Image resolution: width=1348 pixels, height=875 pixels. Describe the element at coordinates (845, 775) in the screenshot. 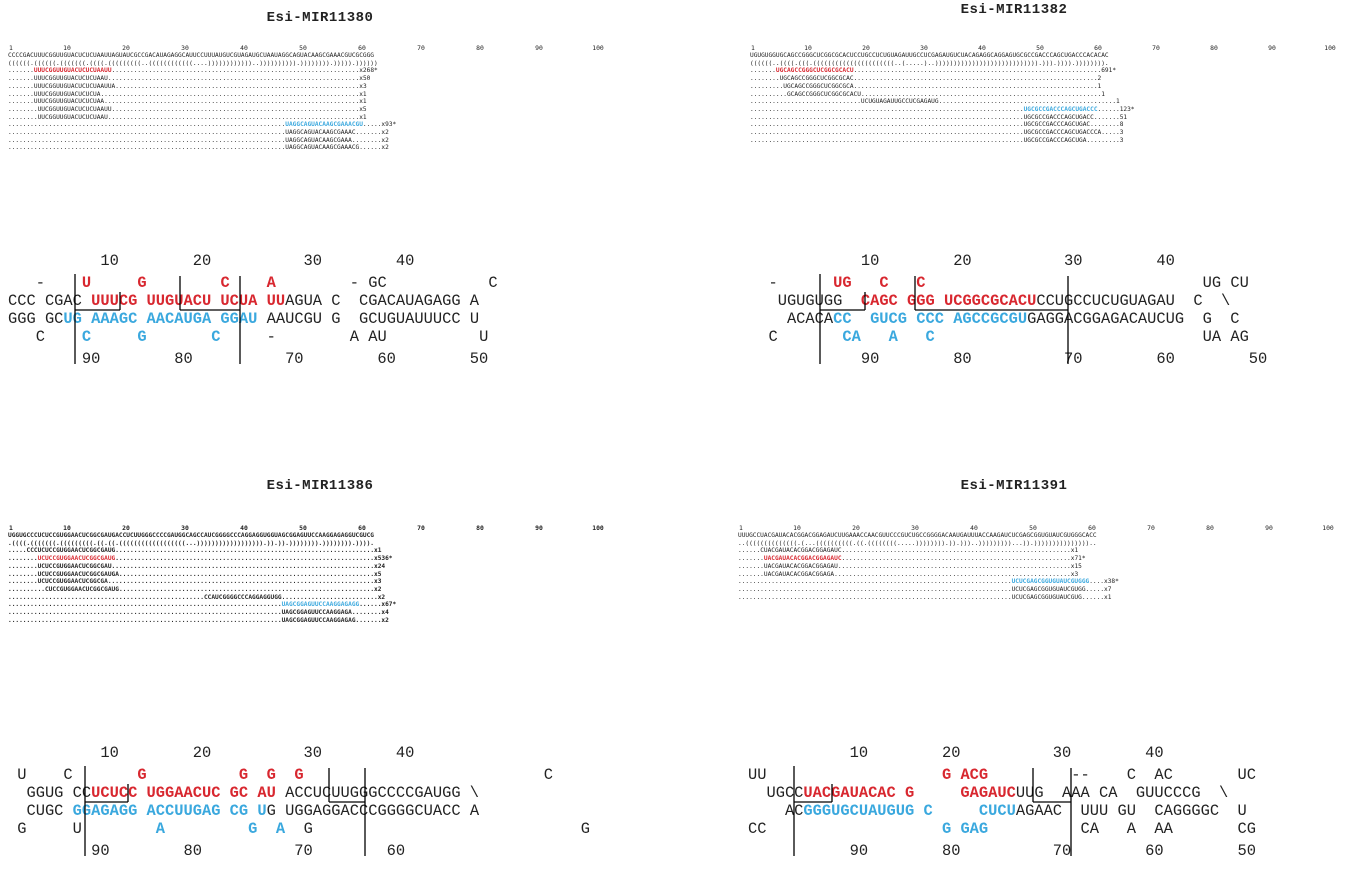

I see `loop-segment: UU` at that location.